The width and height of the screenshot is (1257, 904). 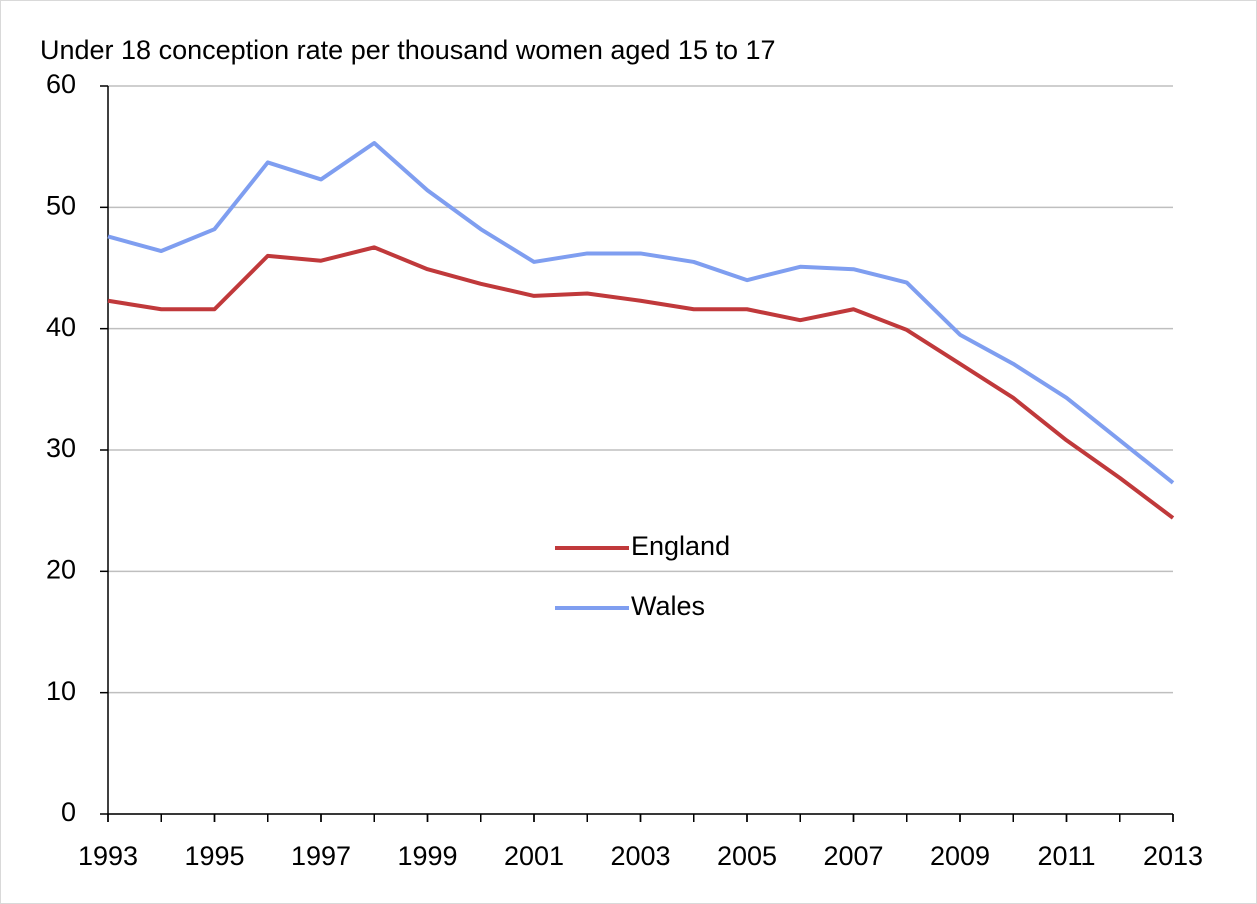 I want to click on x-tick-label: 2003, so click(x=640, y=856).